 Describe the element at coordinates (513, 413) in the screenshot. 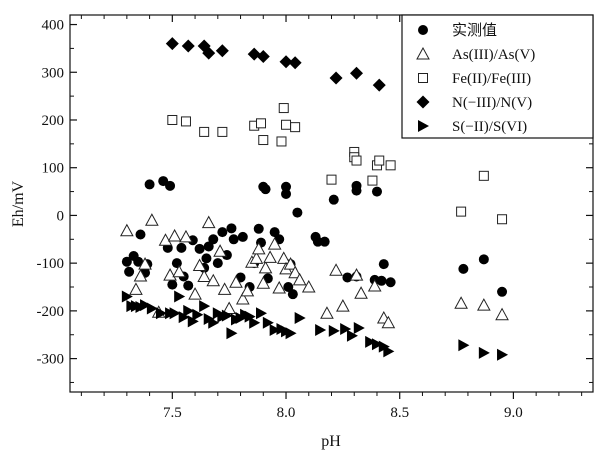

I see `x-tick-label: 9.0` at that location.